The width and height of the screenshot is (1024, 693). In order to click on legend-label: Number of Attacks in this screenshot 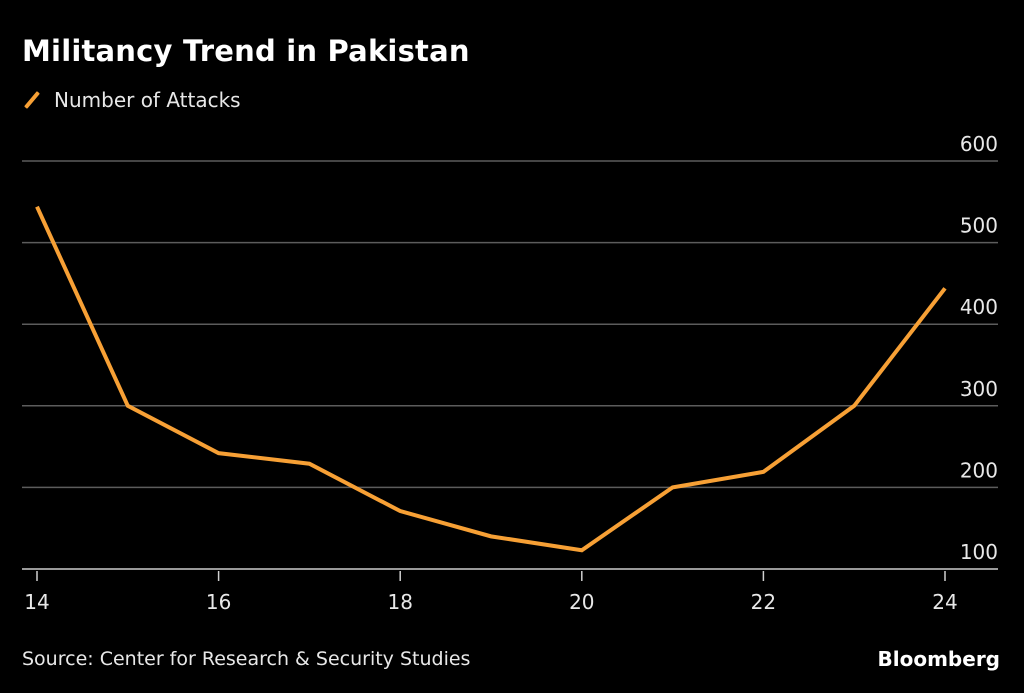, I will do `click(147, 100)`.